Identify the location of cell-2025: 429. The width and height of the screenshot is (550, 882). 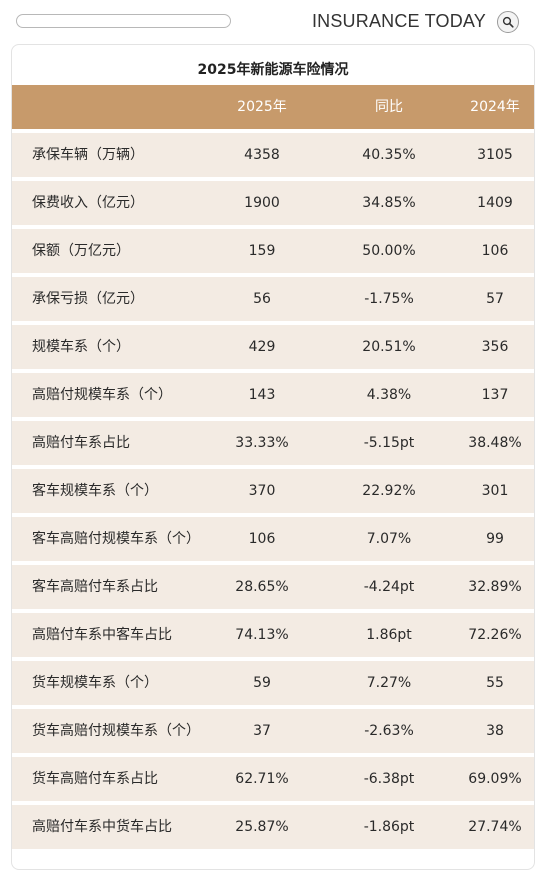
(262, 347).